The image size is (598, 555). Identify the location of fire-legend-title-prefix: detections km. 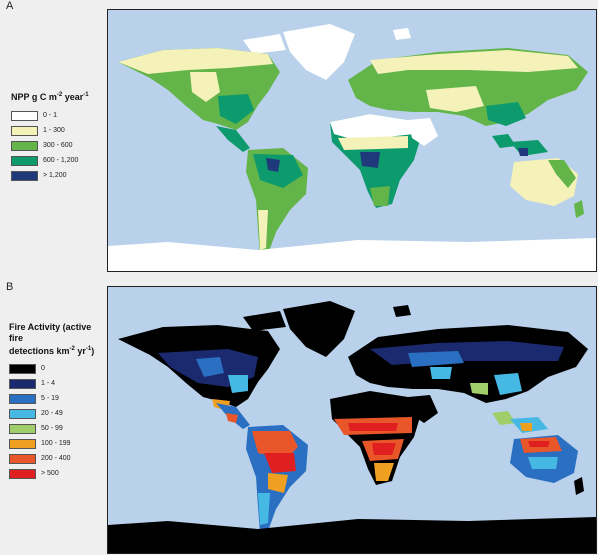
(39, 351).